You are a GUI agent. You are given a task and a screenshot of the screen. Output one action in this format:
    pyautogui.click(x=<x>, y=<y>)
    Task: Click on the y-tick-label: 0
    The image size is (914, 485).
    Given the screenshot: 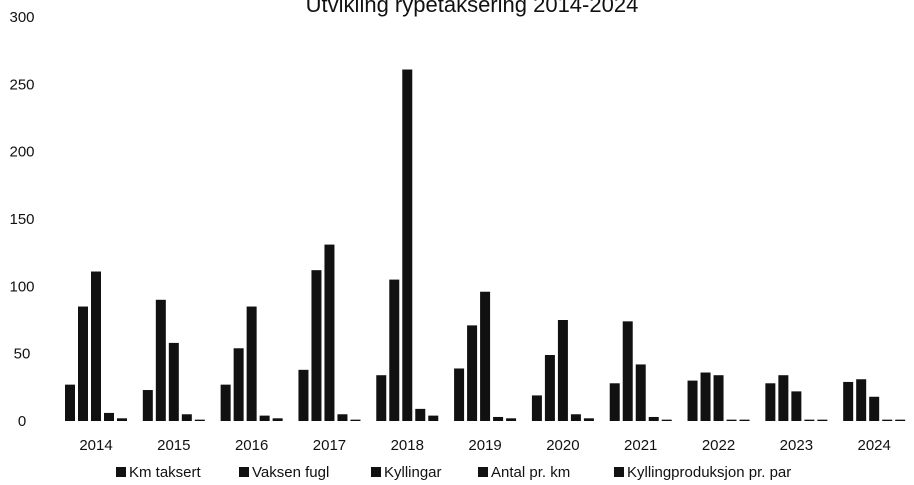 What is the action you would take?
    pyautogui.click(x=22, y=421)
    